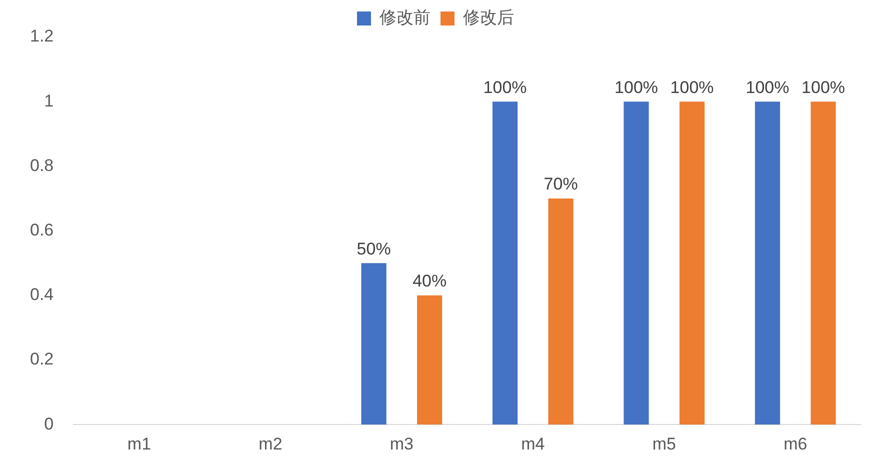 The image size is (871, 469). I want to click on x-tick-label: m2, so click(270, 444).